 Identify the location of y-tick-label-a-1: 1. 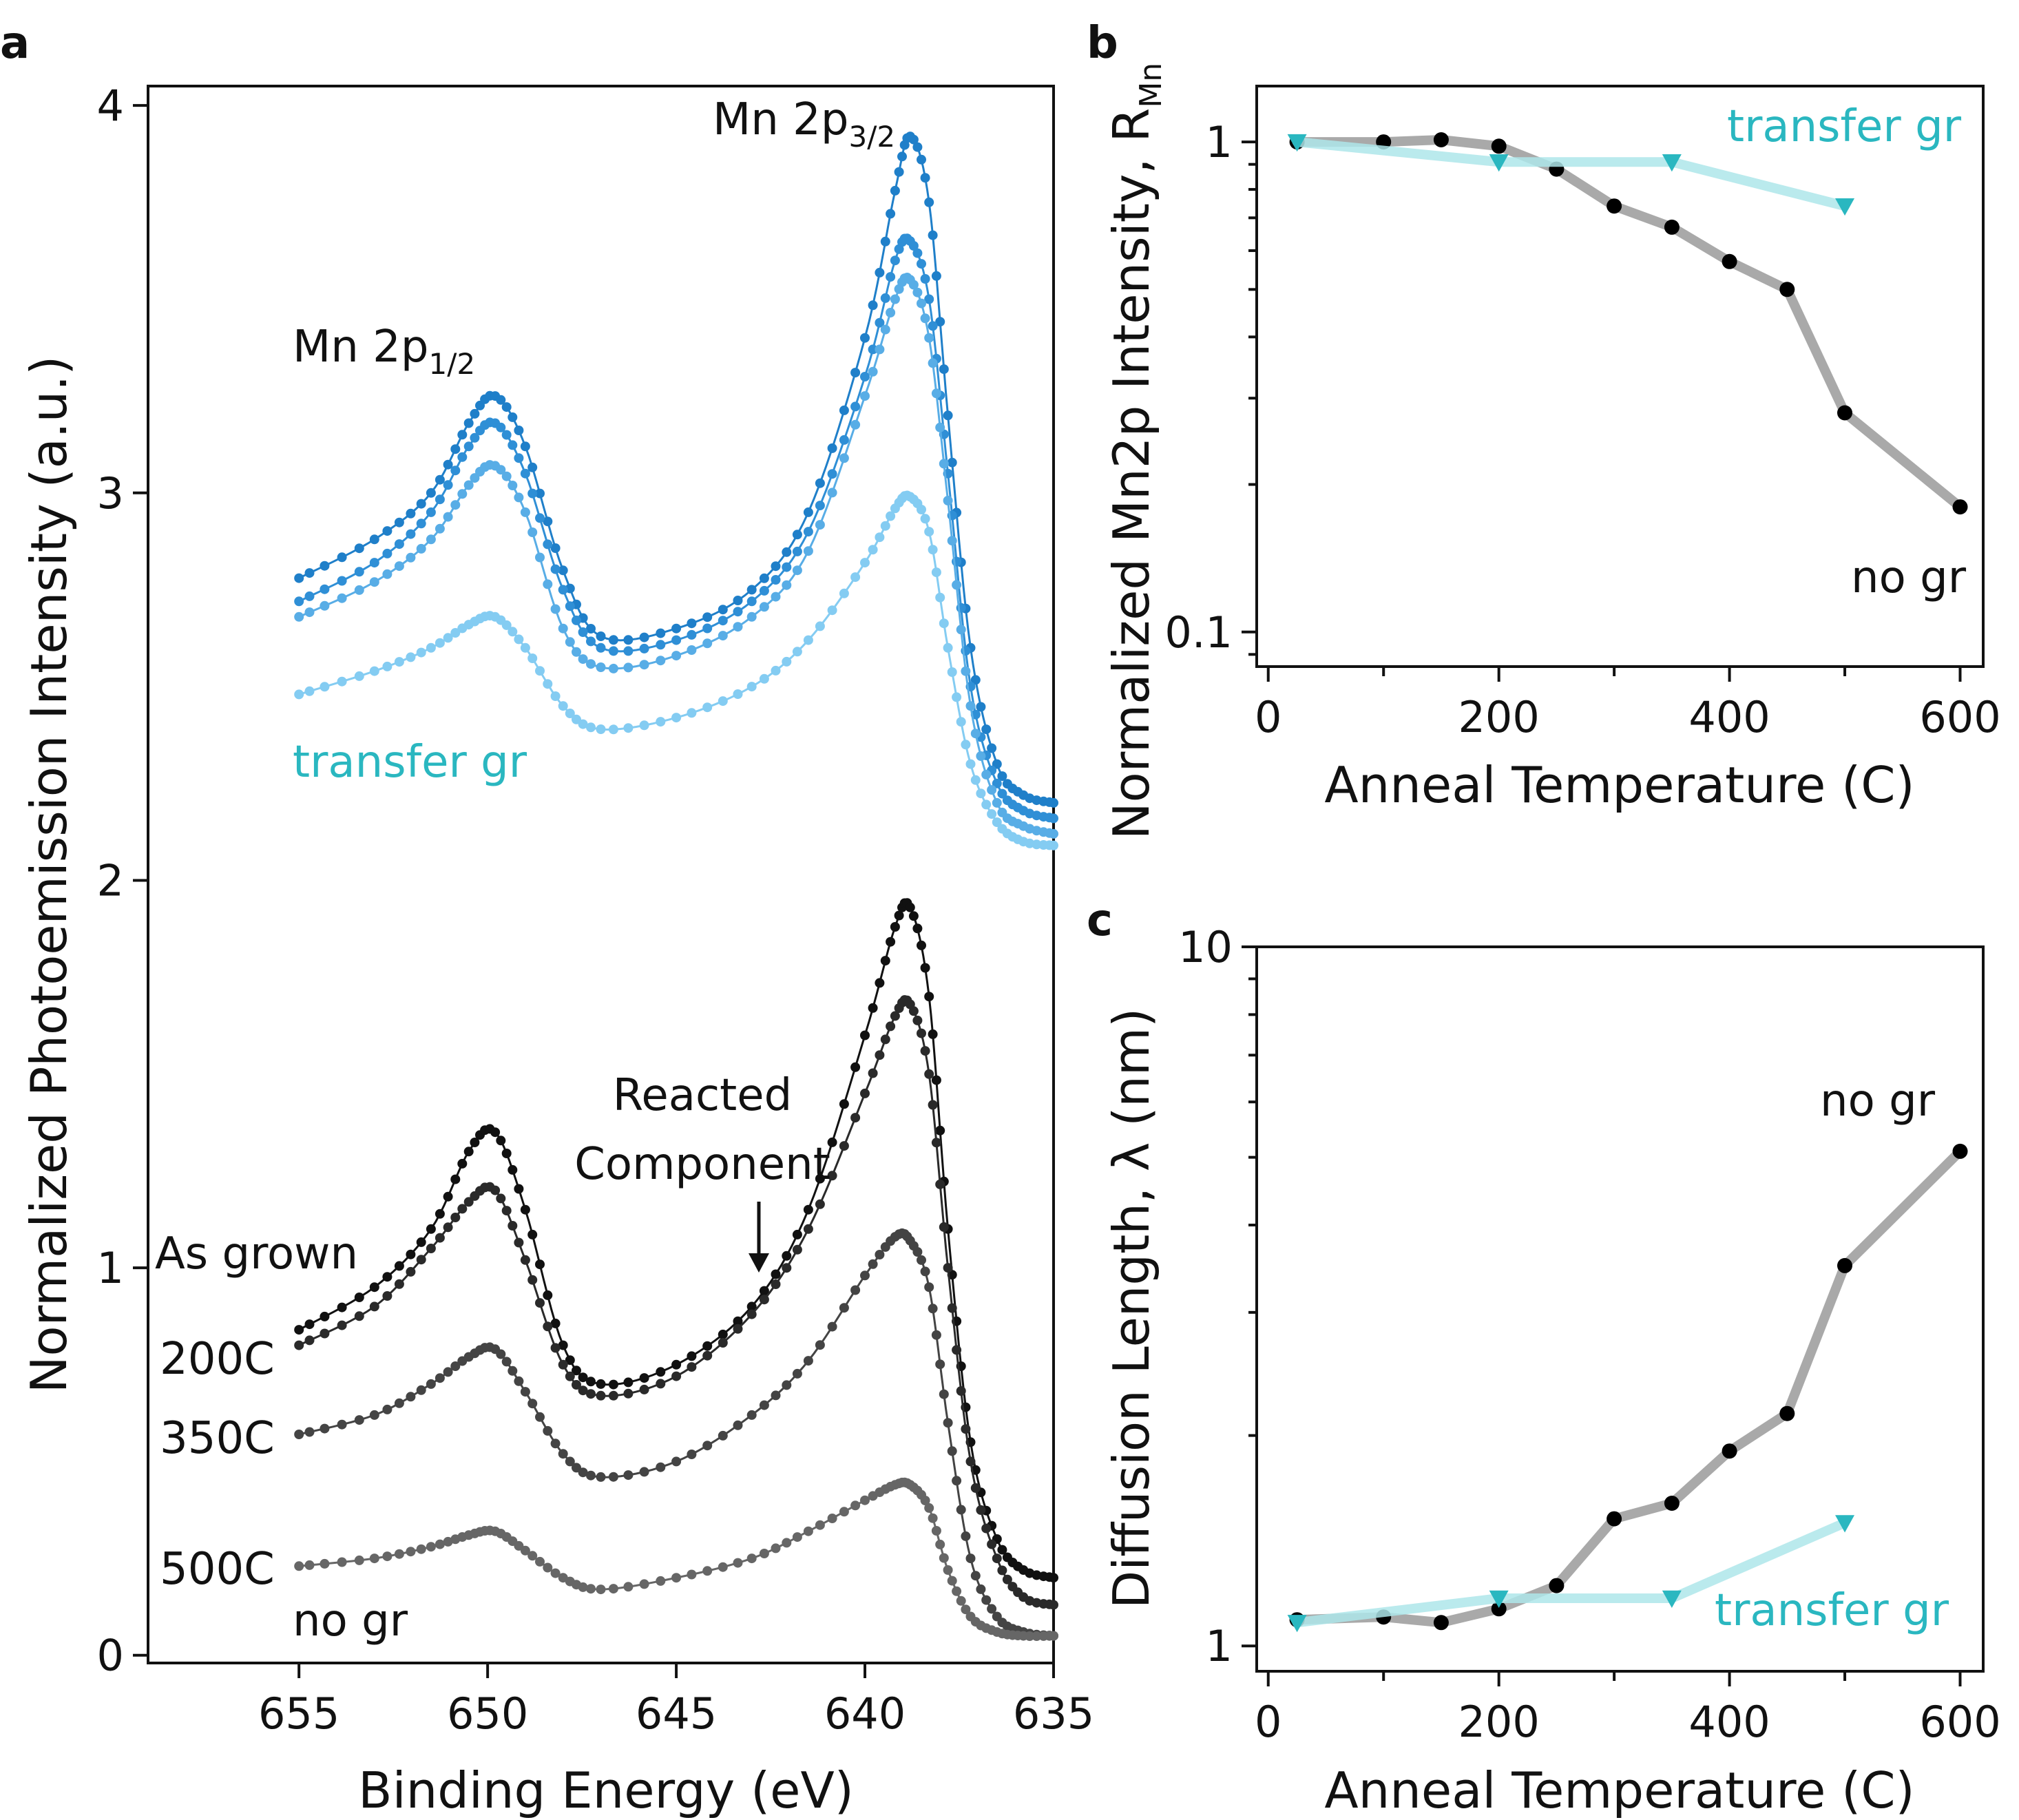
(110, 1268).